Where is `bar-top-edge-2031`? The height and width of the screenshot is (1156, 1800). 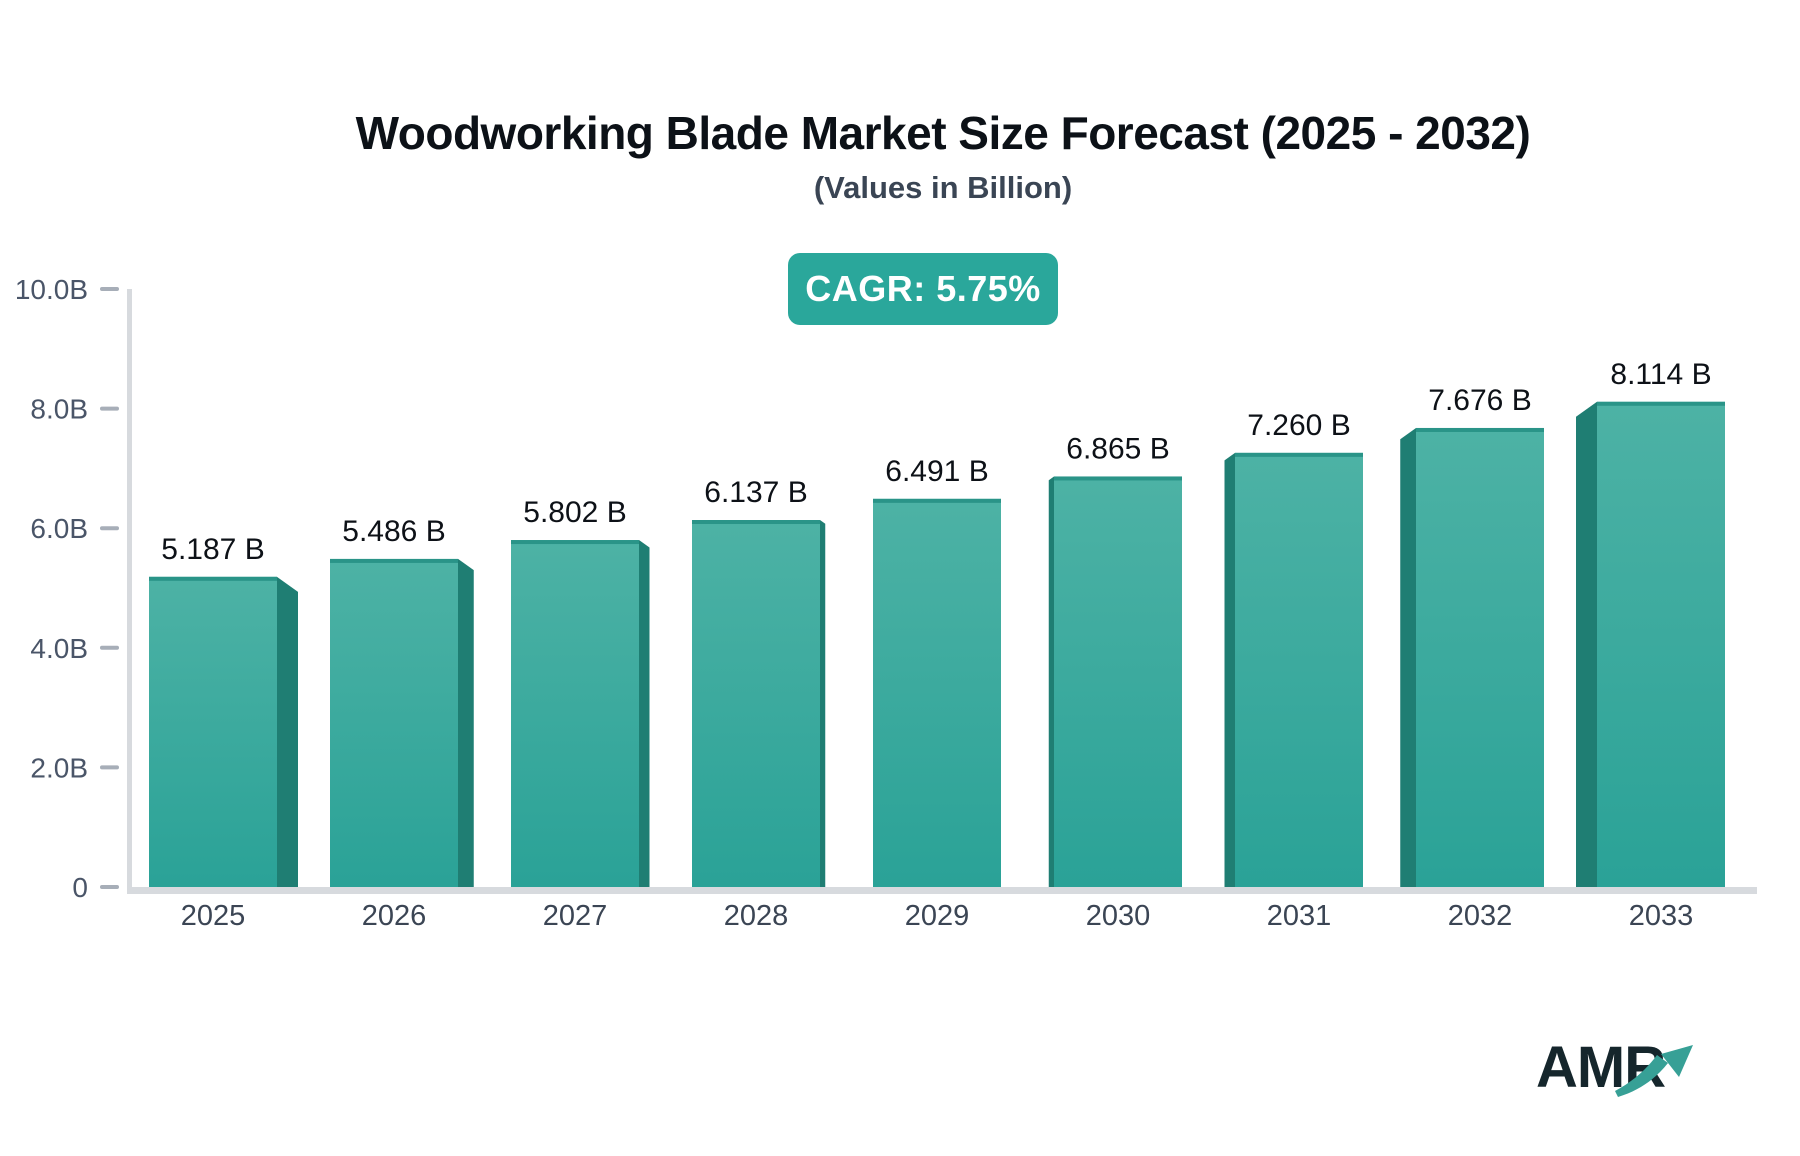
bar-top-edge-2031 is located at coordinates (1299, 454).